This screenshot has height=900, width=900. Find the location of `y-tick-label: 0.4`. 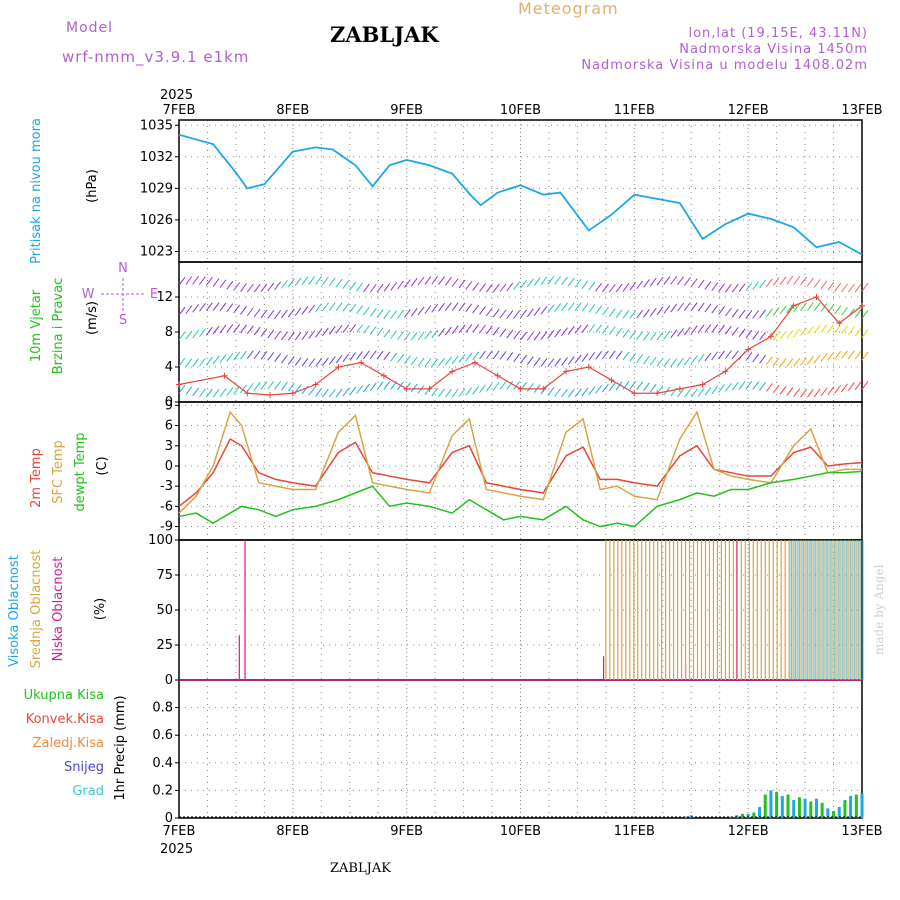

y-tick-label: 0.4 is located at coordinates (162, 763).